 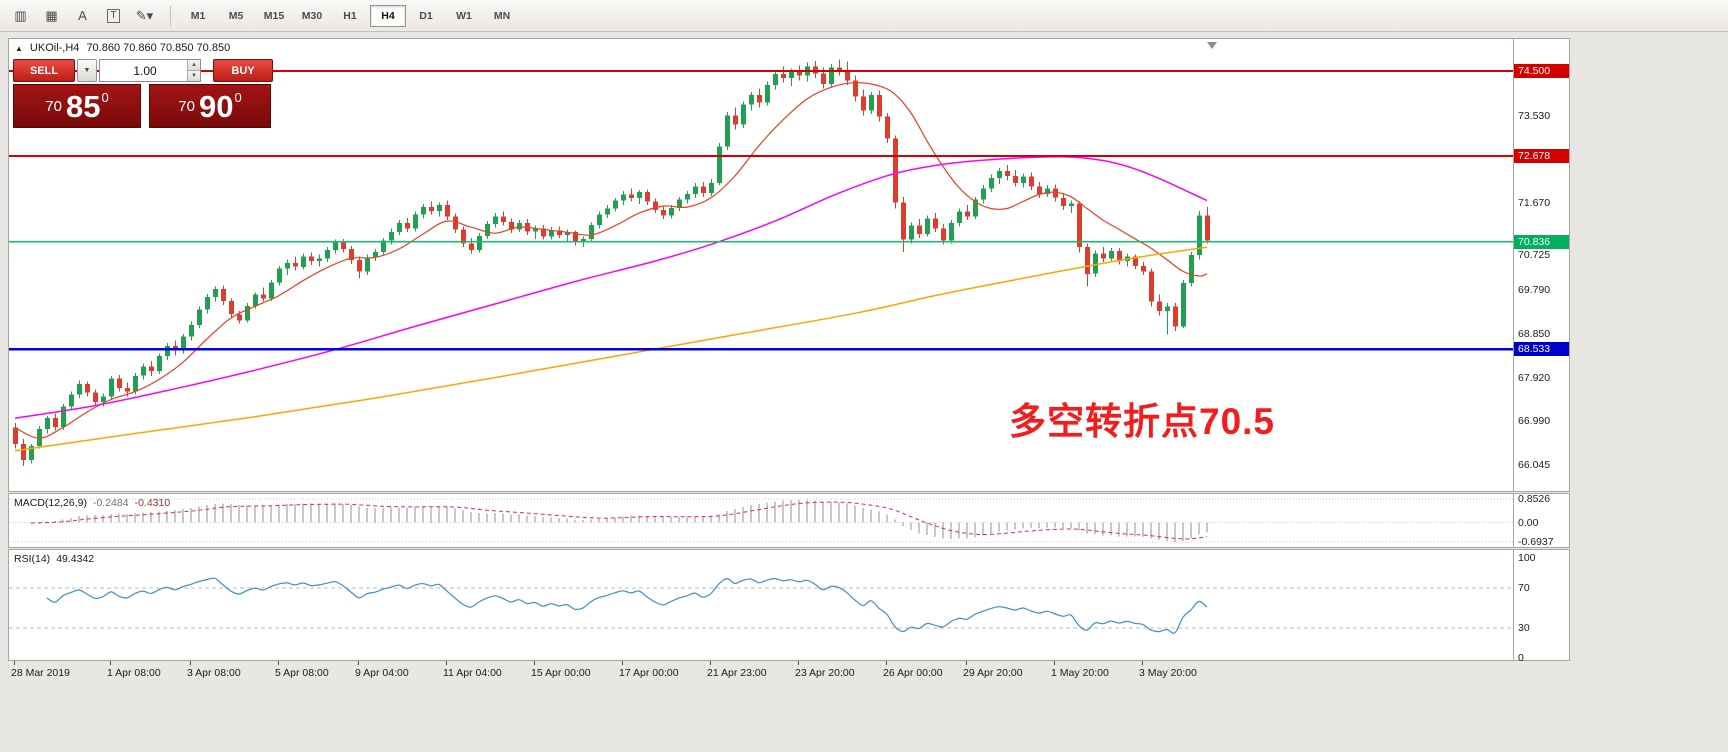 What do you see at coordinates (561, 673) in the screenshot?
I see `time-label: 15 Apr 00:00` at bounding box center [561, 673].